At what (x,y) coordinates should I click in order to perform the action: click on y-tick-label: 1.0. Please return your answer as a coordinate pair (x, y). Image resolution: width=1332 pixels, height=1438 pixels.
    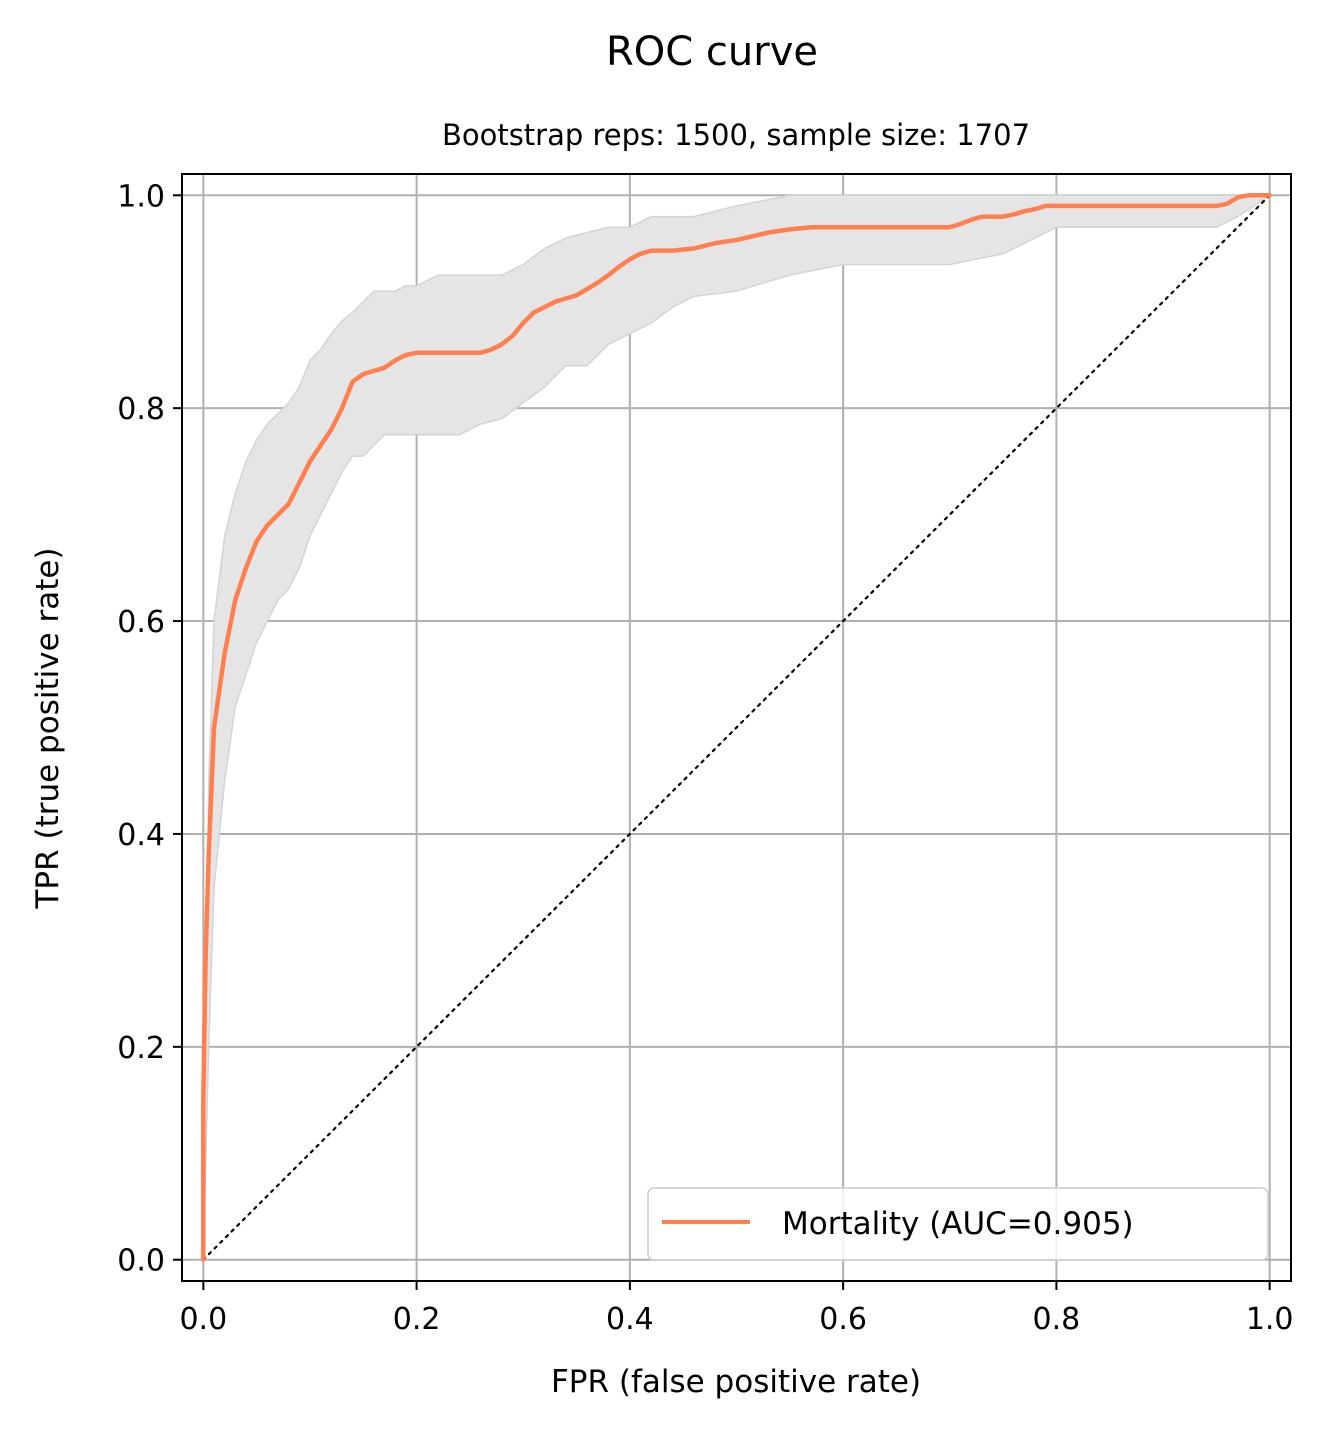
    Looking at the image, I should click on (141, 196).